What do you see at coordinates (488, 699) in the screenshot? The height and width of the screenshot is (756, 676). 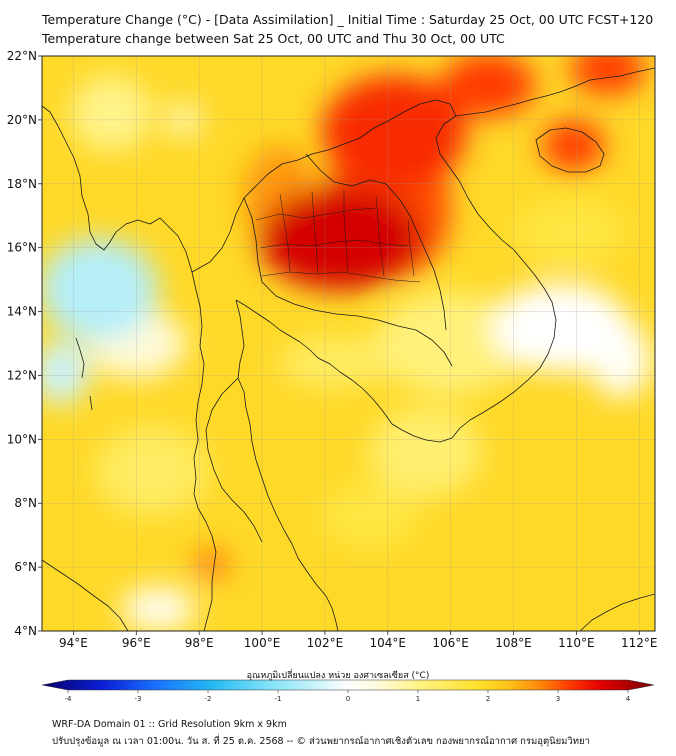 I see `colorbar-tick-label: 2` at bounding box center [488, 699].